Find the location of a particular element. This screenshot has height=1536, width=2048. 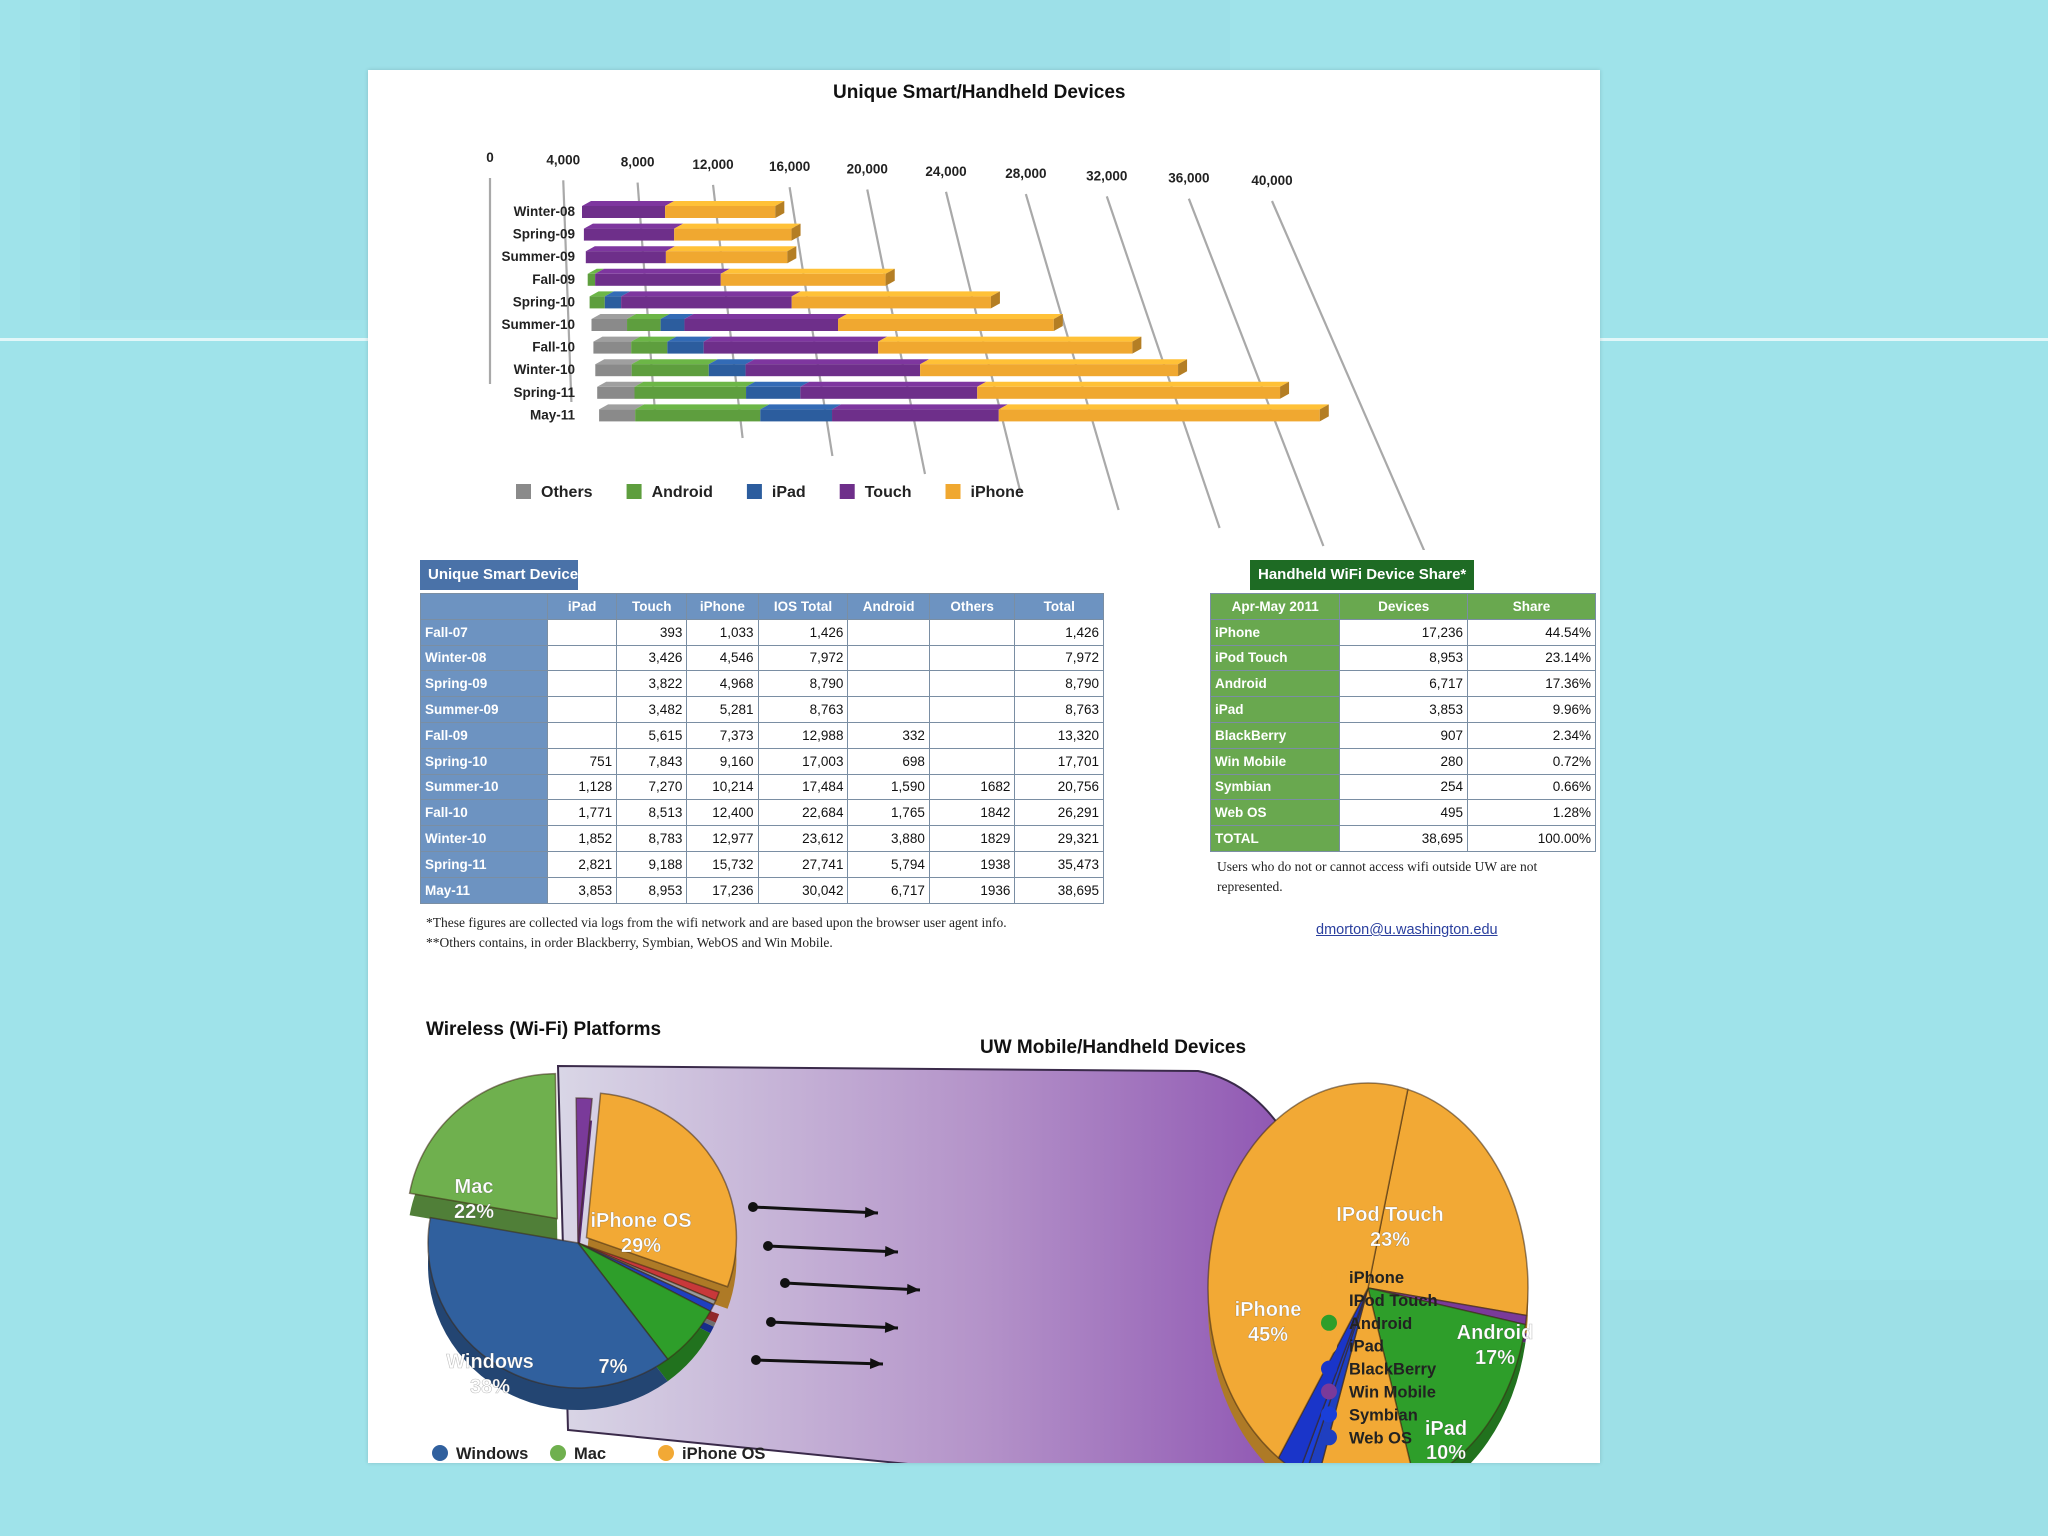

pie-data-label: iPhone OS is located at coordinates (640, 1221).